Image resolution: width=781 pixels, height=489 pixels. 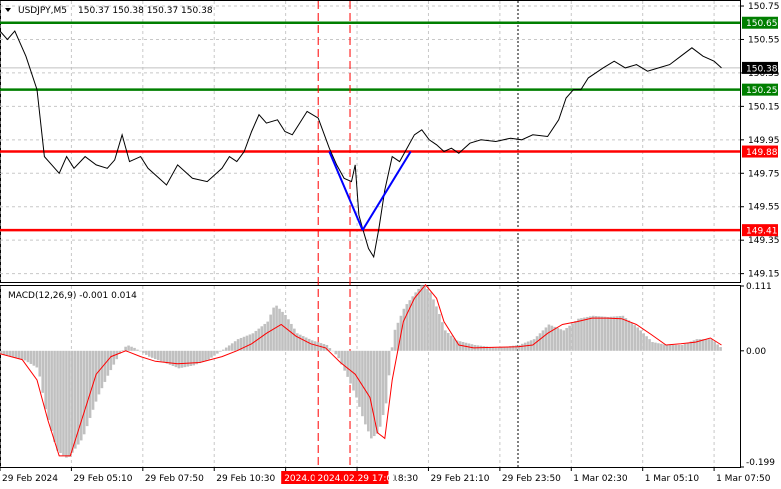 What do you see at coordinates (109, 11) in the screenshot?
I see `chart-header: USDJPY,M5 150.37 150.38 150.37 150.38` at bounding box center [109, 11].